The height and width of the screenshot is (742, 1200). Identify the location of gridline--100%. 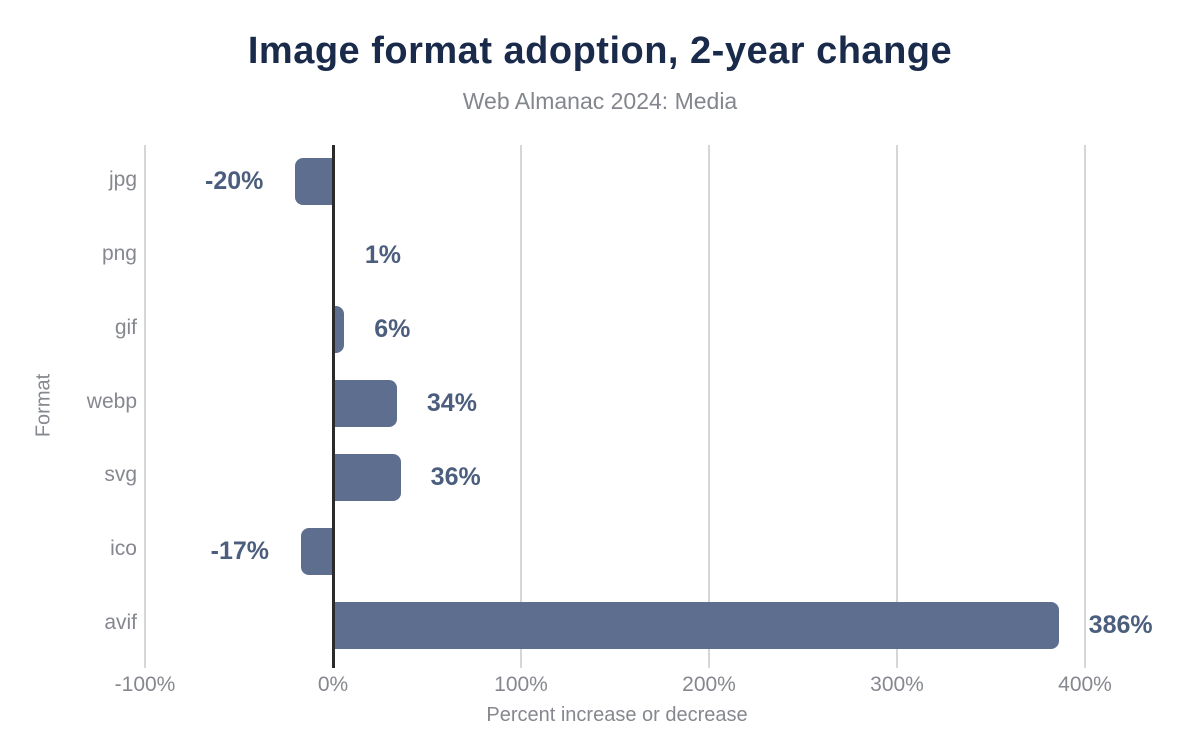
(145, 406).